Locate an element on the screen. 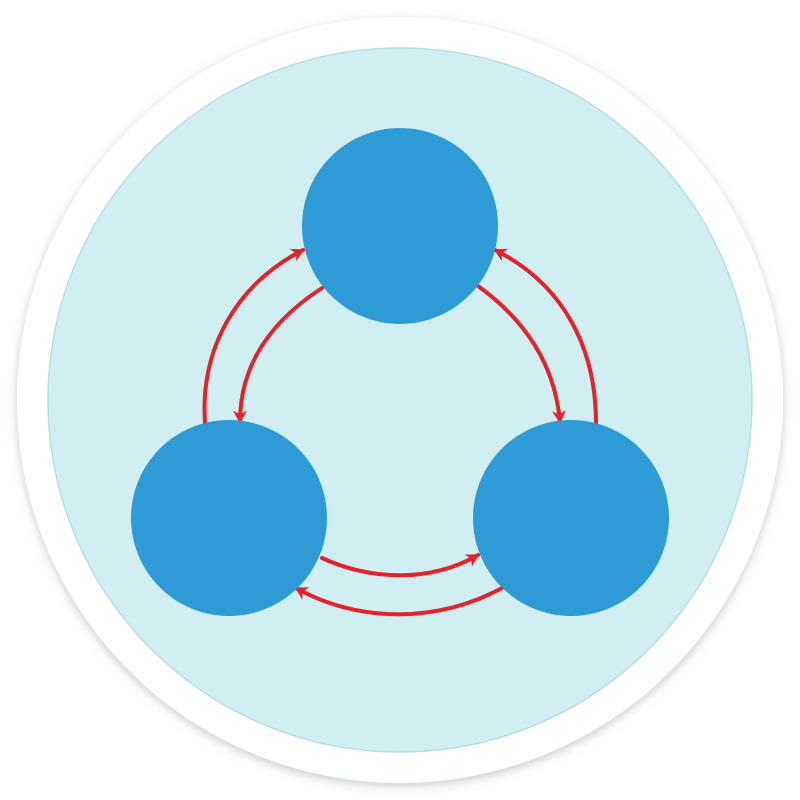 This screenshot has height=800, width=800. arrow-left-to-top is located at coordinates (253, 336).